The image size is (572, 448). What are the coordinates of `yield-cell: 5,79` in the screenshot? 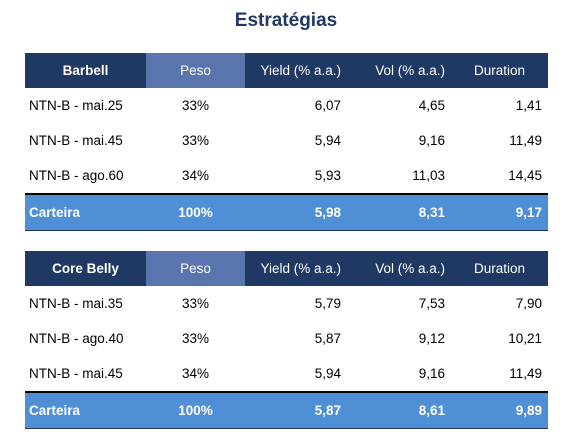 It's located at (327, 303).